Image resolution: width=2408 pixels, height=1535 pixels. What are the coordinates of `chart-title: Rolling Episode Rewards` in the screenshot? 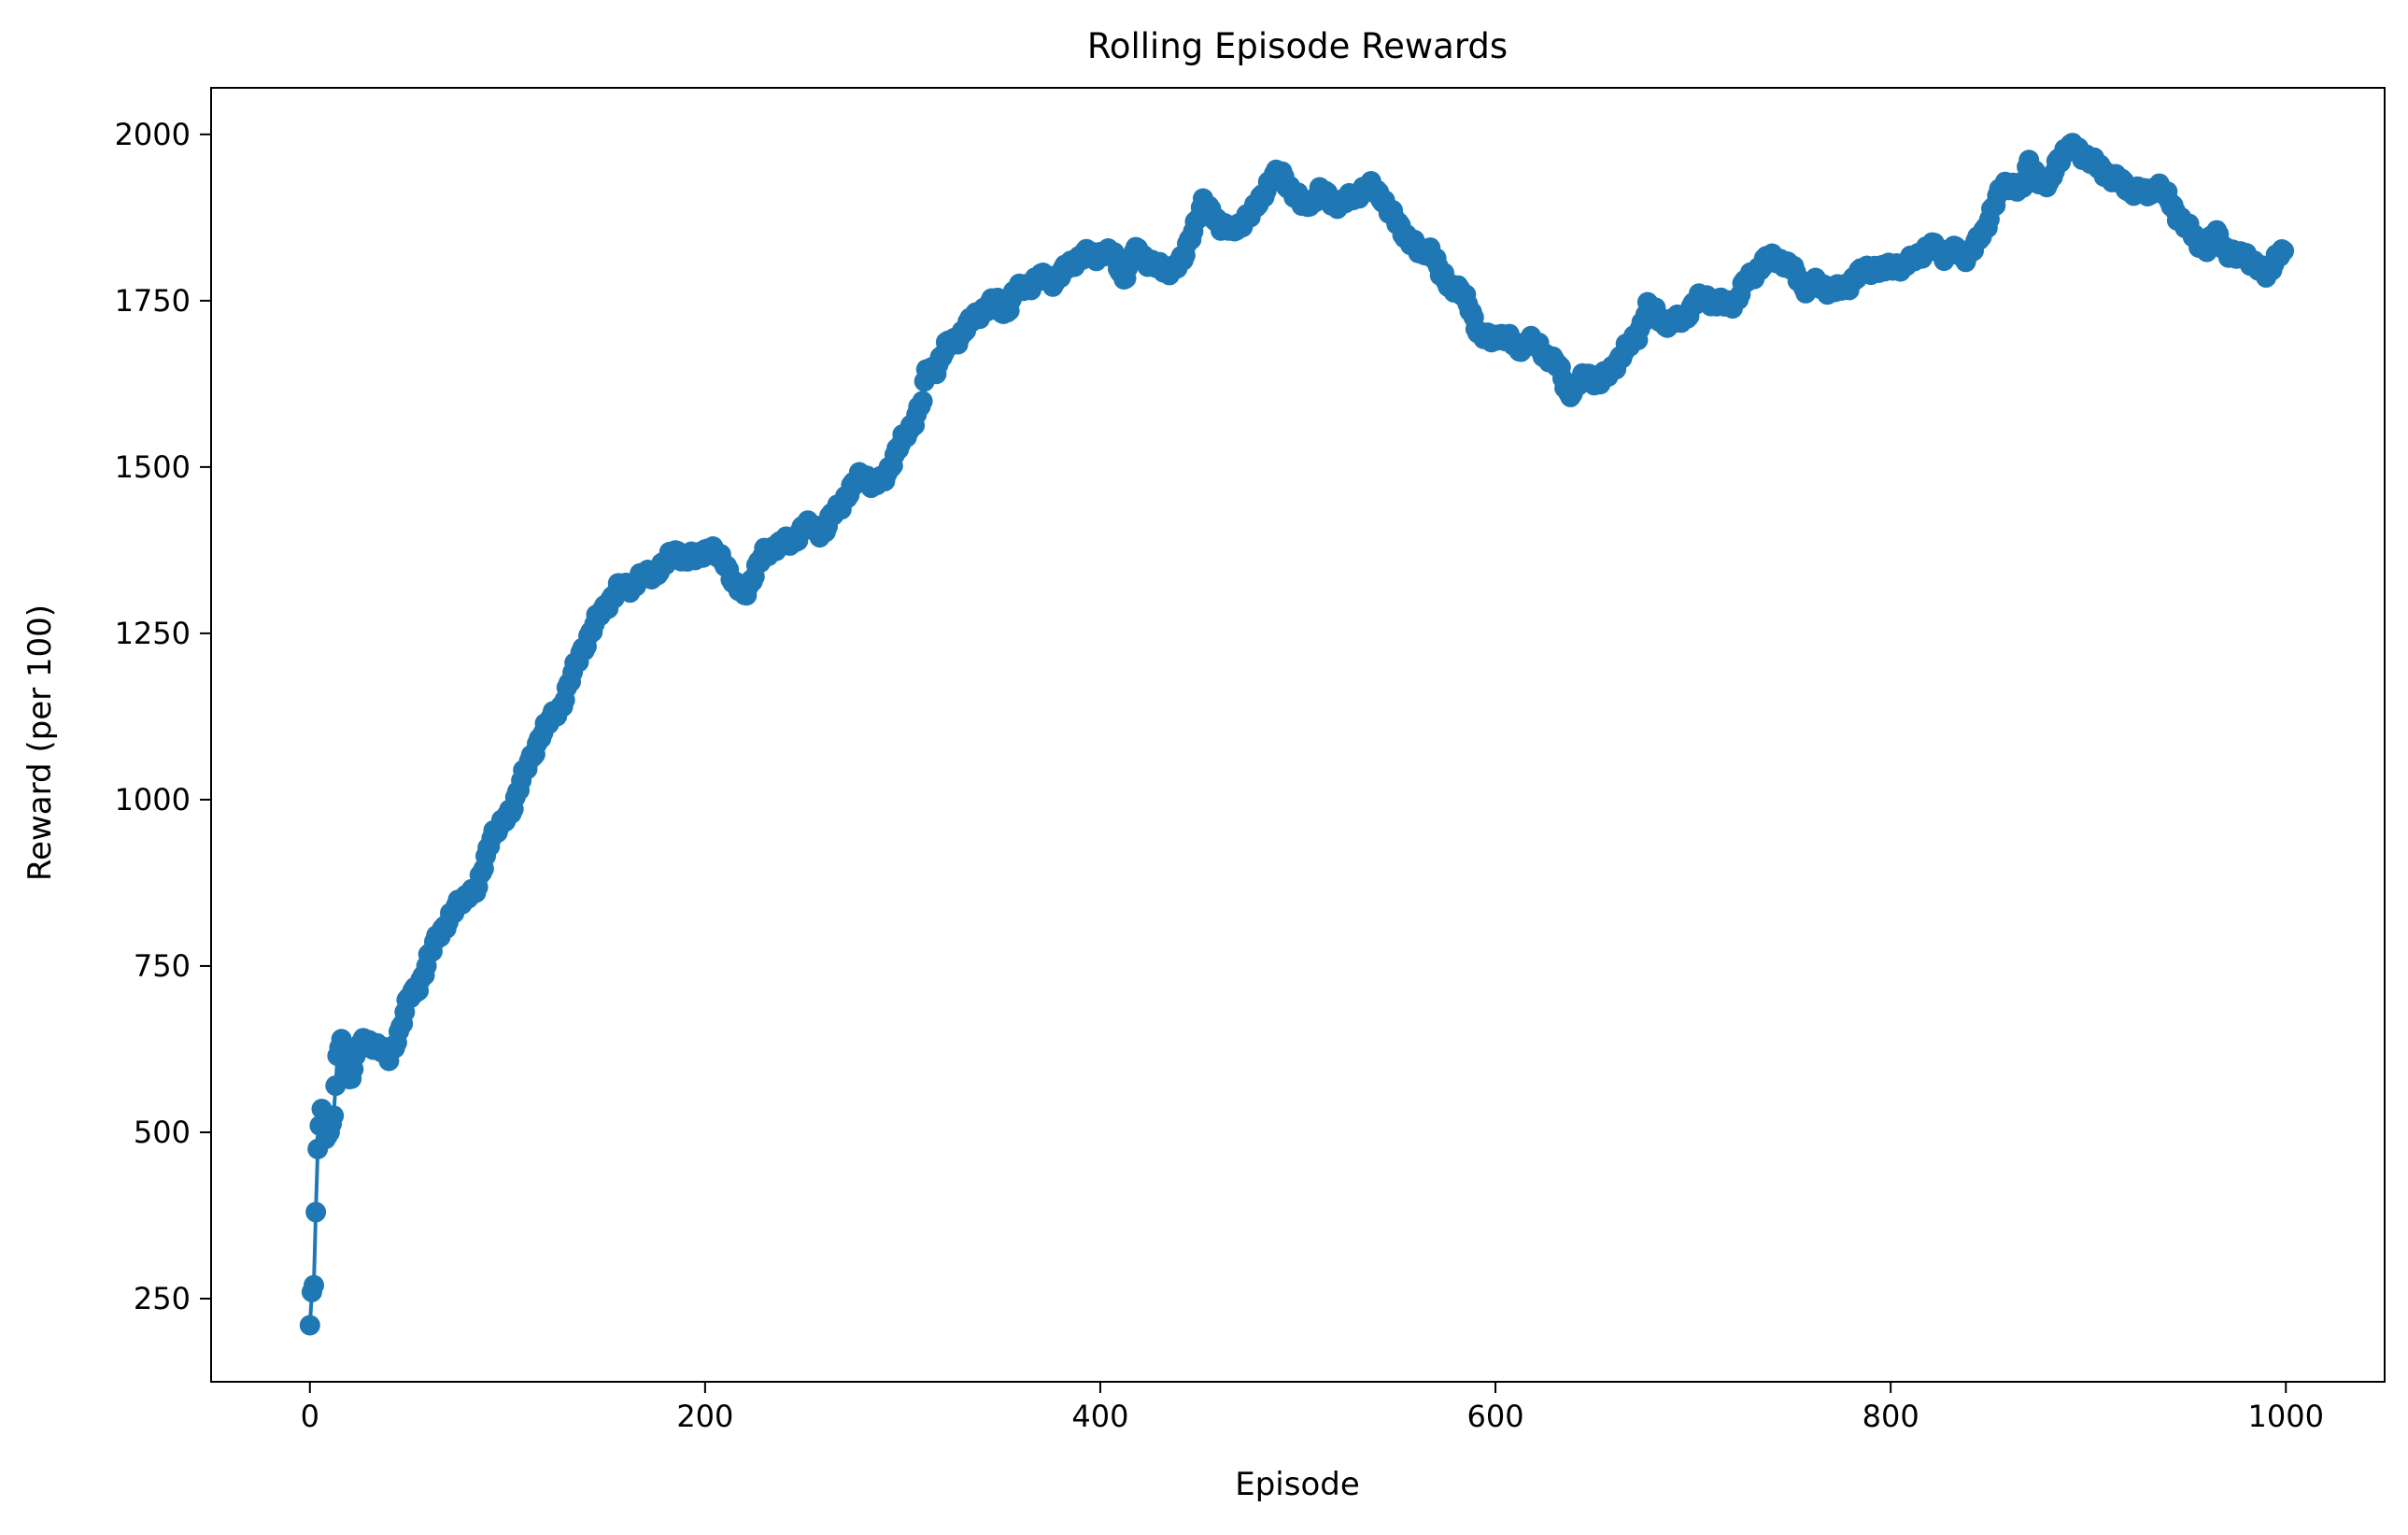 It's located at (1297, 46).